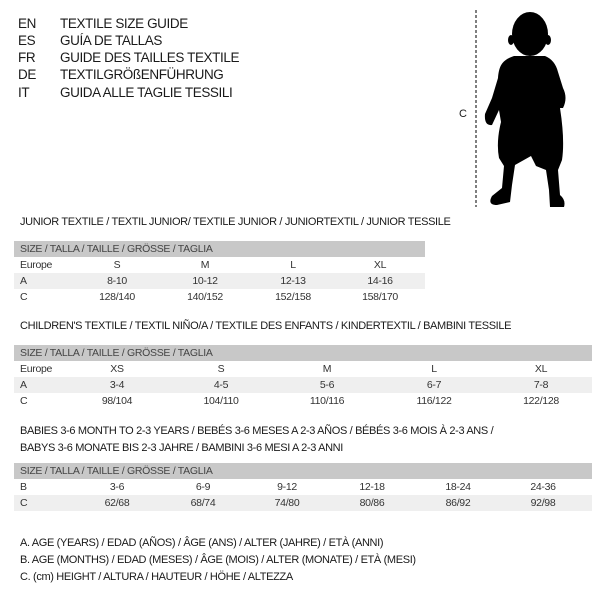 This screenshot has width=600, height=600. What do you see at coordinates (221, 401) in the screenshot?
I see `cell: 104/110` at bounding box center [221, 401].